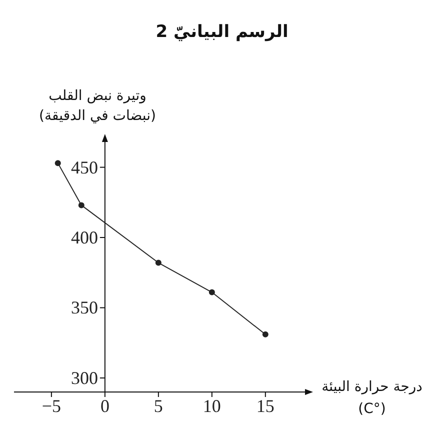  I want to click on x-tick-label: 10, so click(211, 406).